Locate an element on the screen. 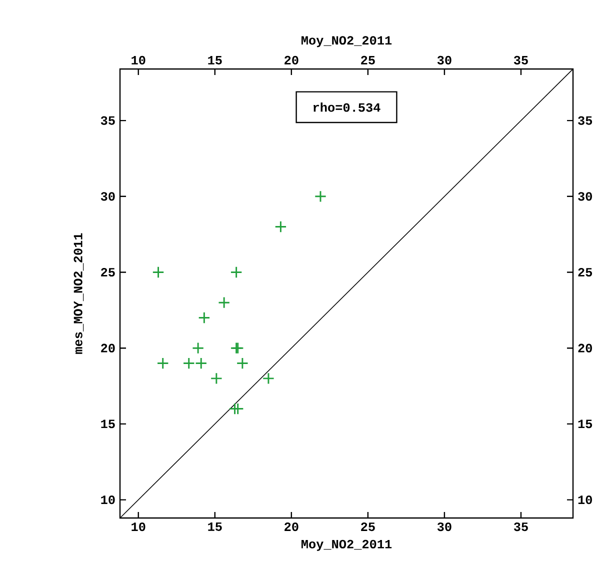  x-tick-label: 15 is located at coordinates (215, 60).